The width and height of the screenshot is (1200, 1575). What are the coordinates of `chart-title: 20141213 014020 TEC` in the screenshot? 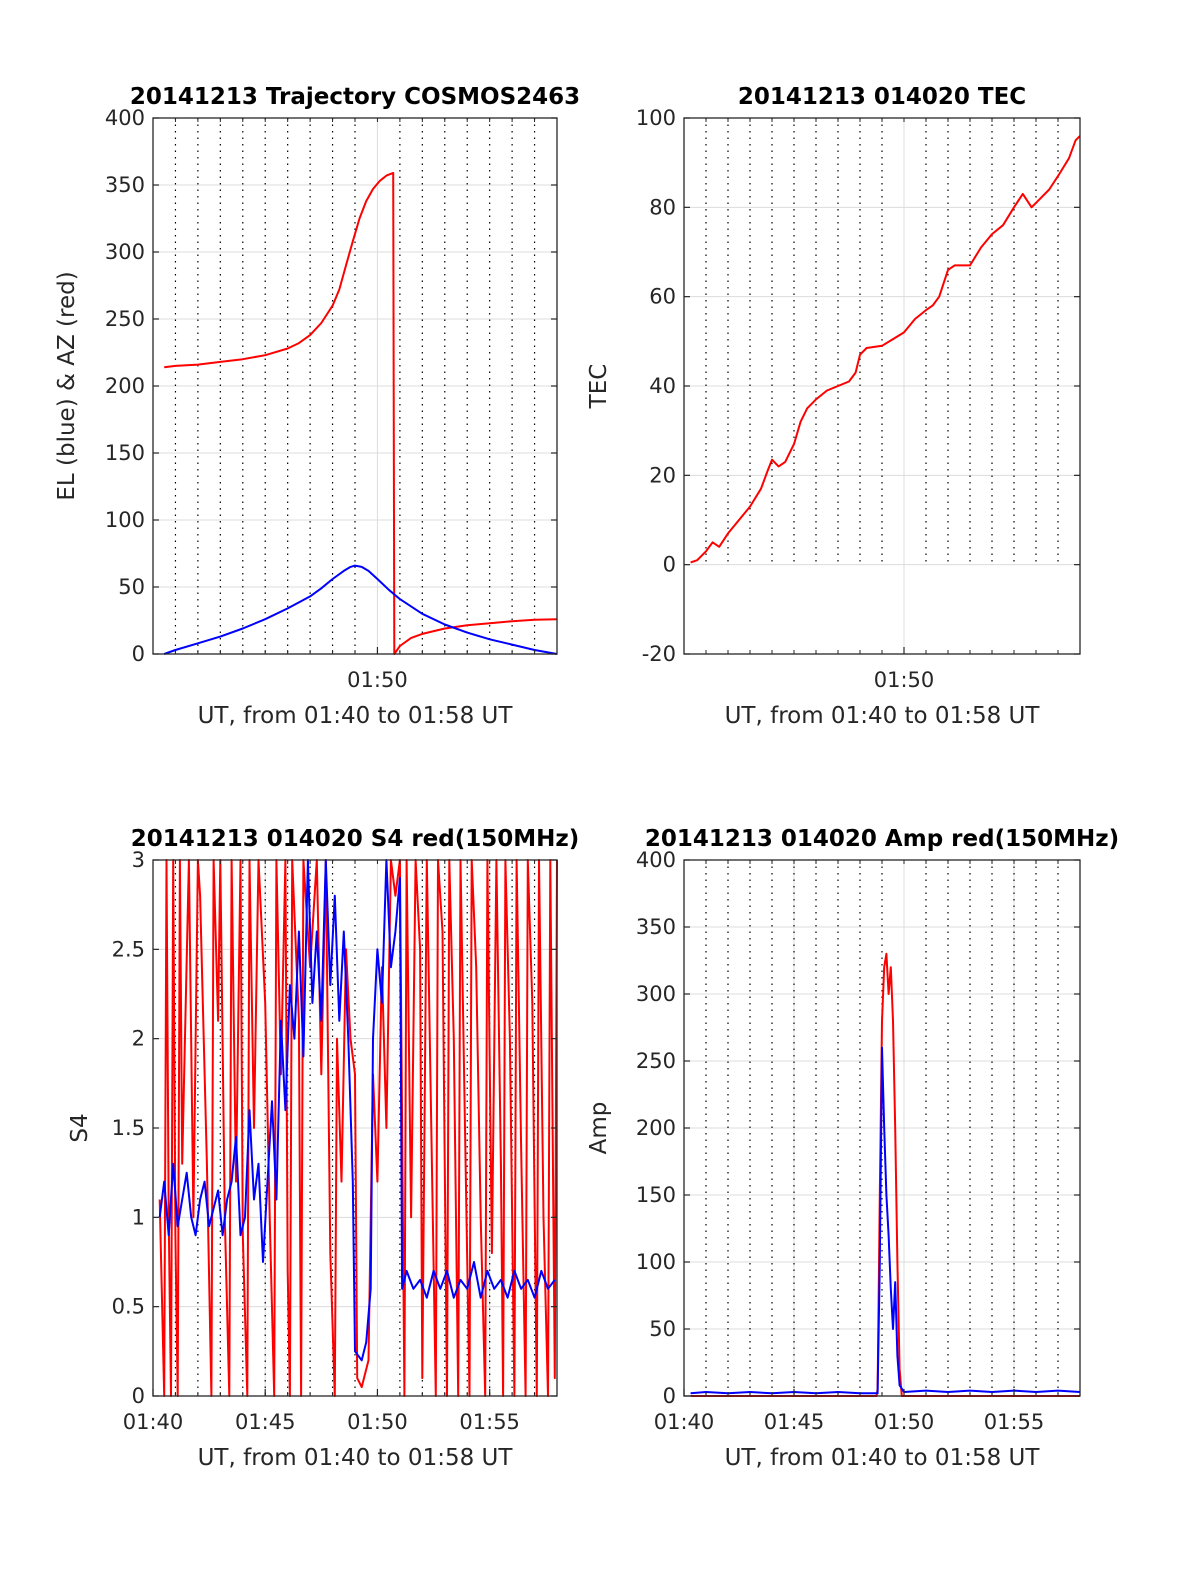 It's located at (882, 97).